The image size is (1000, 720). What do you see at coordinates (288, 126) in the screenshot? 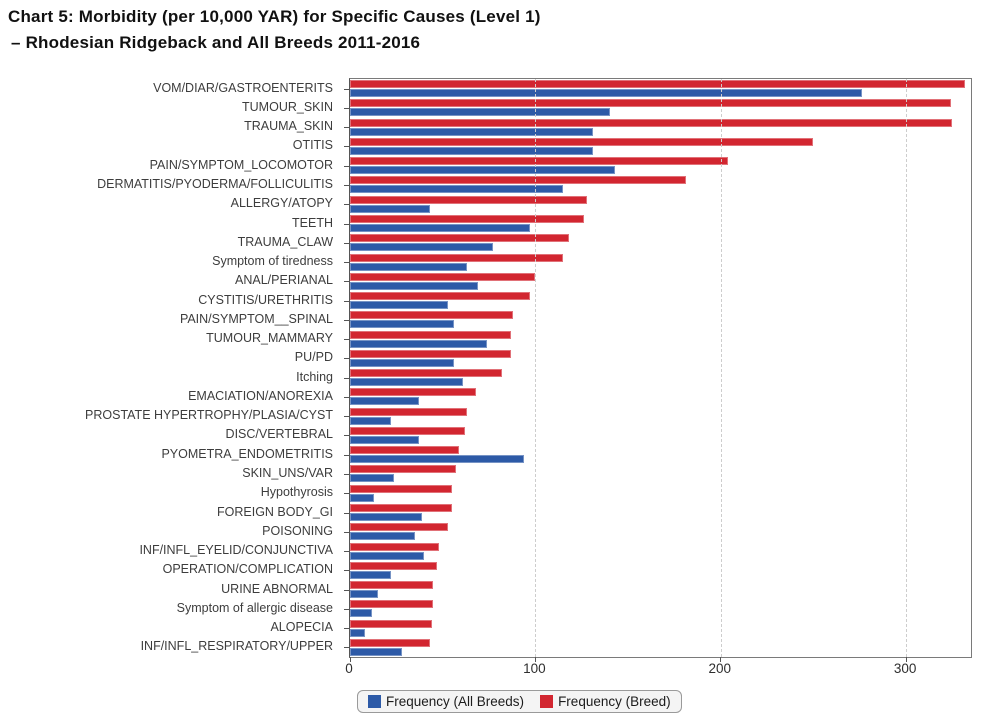
I see `category-label: TRAUMA_SKIN` at bounding box center [288, 126].